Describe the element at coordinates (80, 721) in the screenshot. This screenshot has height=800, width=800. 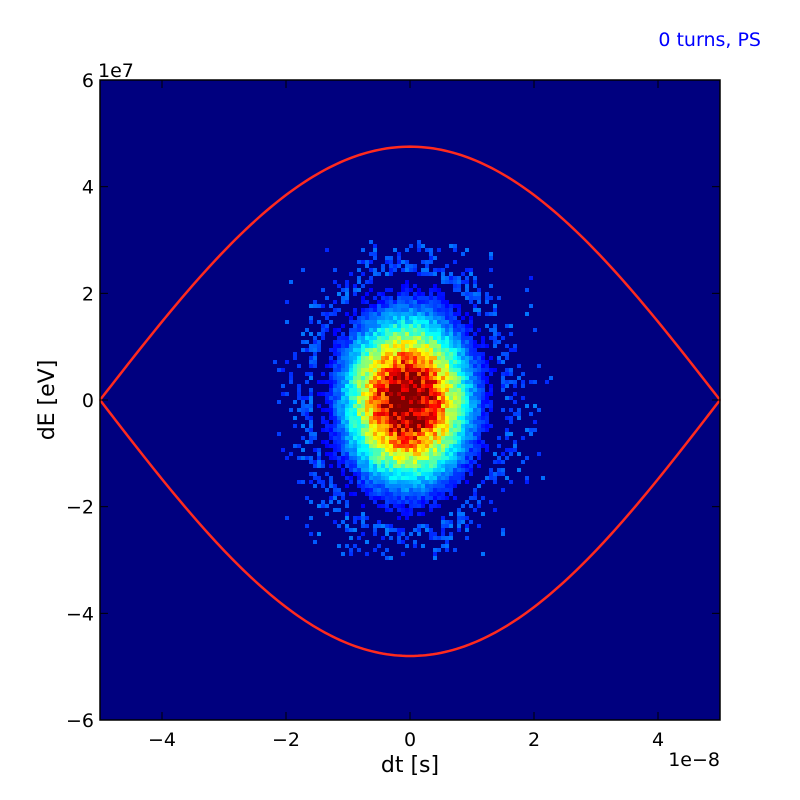
I see `y-tick-label: −6` at that location.